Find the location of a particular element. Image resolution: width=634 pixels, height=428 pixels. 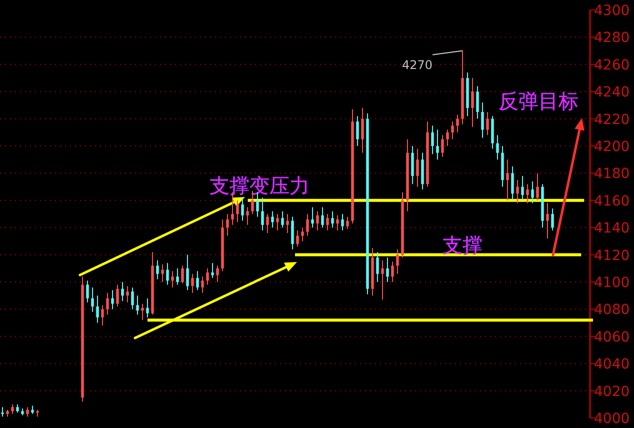

y-tick-label: 4240 is located at coordinates (612, 92).